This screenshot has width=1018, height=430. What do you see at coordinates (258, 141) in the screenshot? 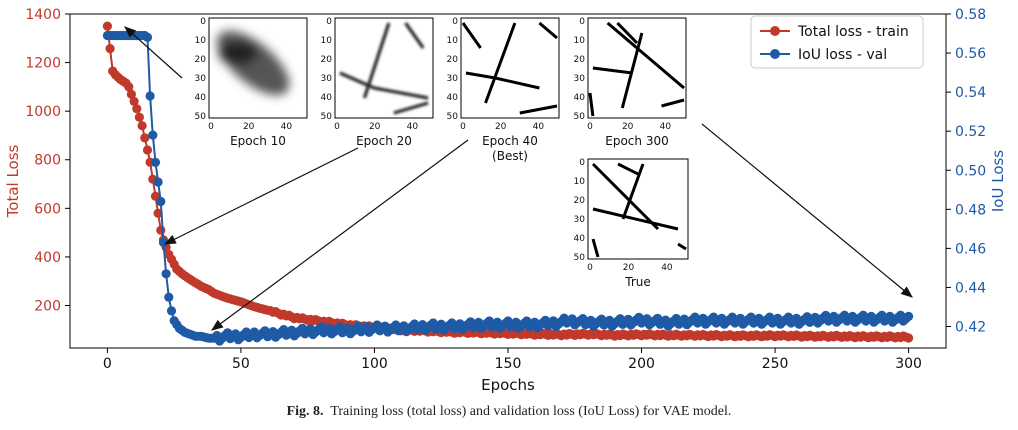
I see `inset-label: Epoch 10` at bounding box center [258, 141].